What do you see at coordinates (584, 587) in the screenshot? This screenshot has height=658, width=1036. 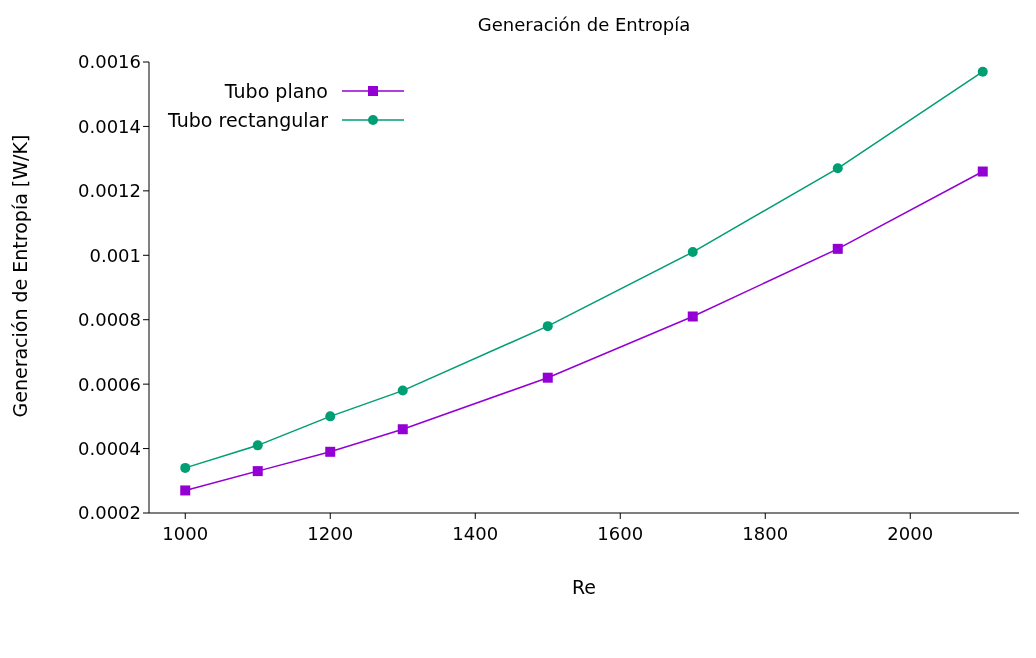 I see `x-axis-title: Re` at bounding box center [584, 587].